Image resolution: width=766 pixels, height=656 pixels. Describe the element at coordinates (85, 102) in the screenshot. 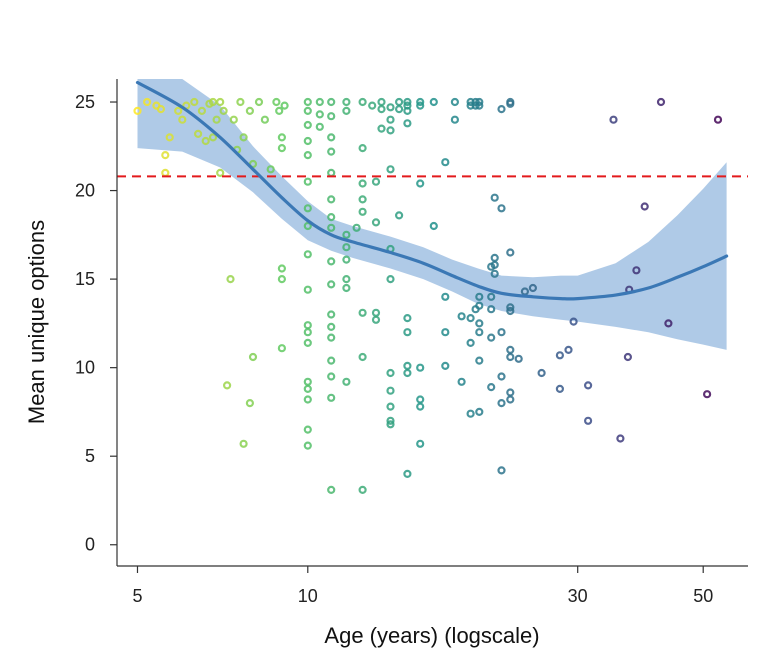

I see `y-tick-label: 25` at that location.